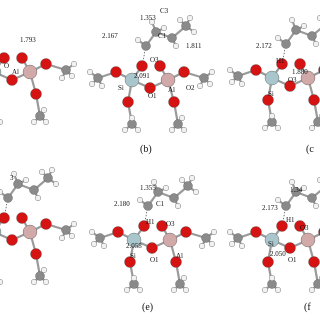 The image size is (320, 320). I want to click on distance-label: 1.355, so click(148, 188).